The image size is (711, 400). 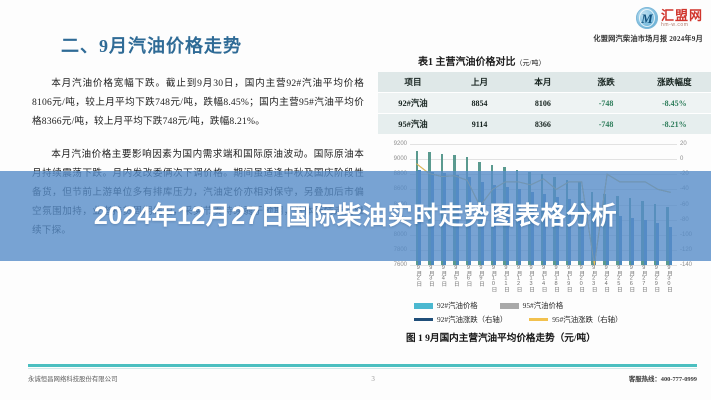 I want to click on chart-xtick-label: 9月12日, so click(x=518, y=278).